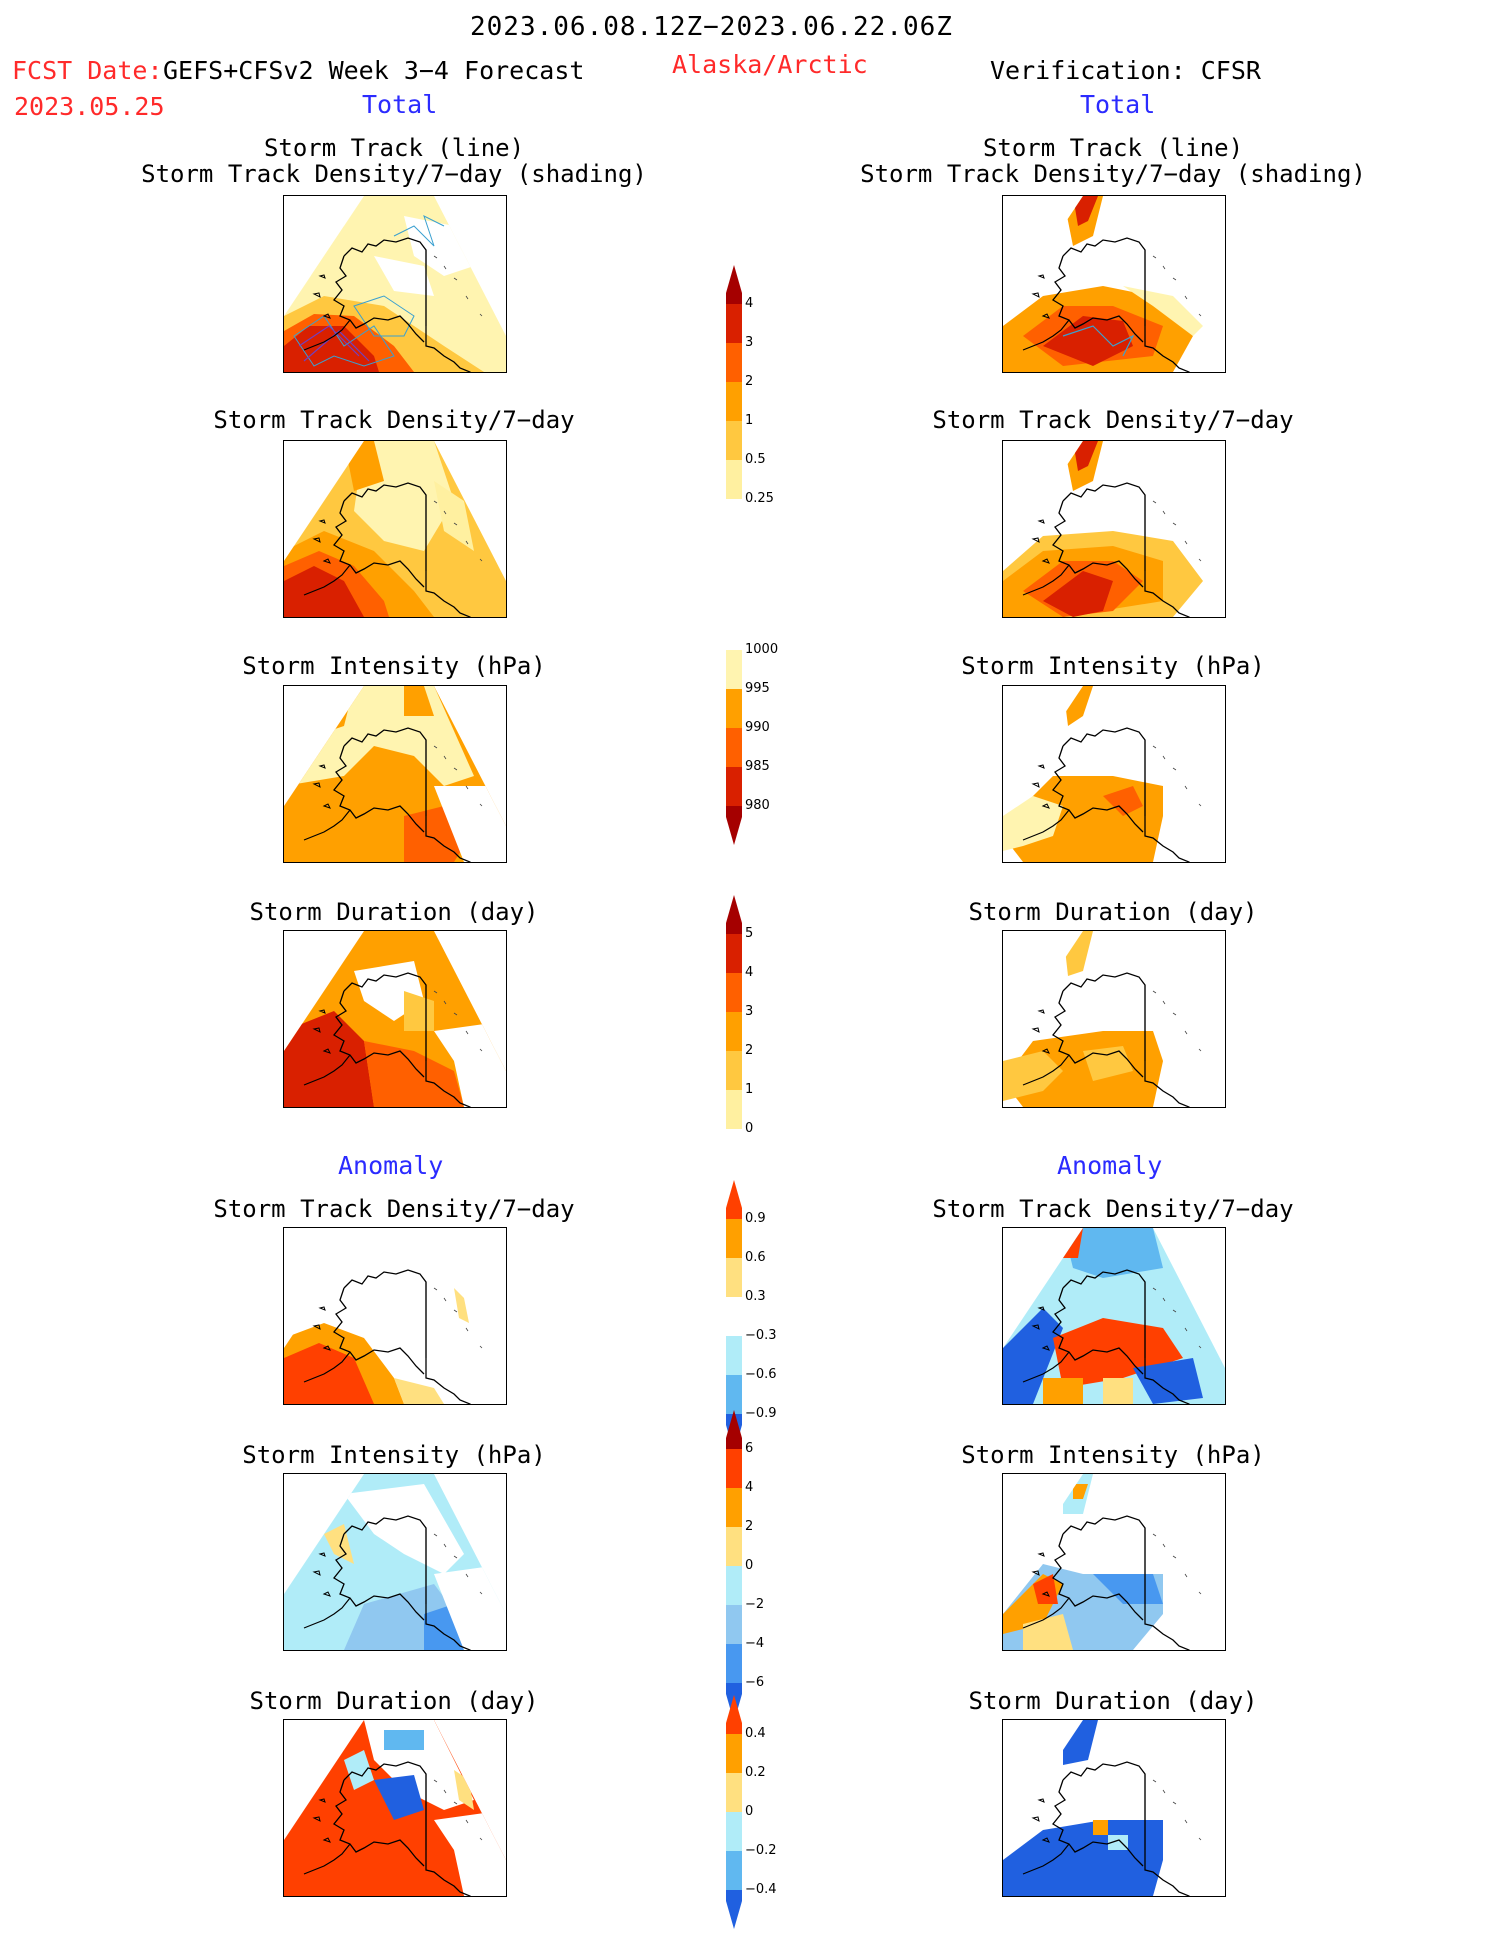 This screenshot has height=1937, width=1487. Describe the element at coordinates (755, 459) in the screenshot. I see `colorbar-tick-label: 0.5` at that location.